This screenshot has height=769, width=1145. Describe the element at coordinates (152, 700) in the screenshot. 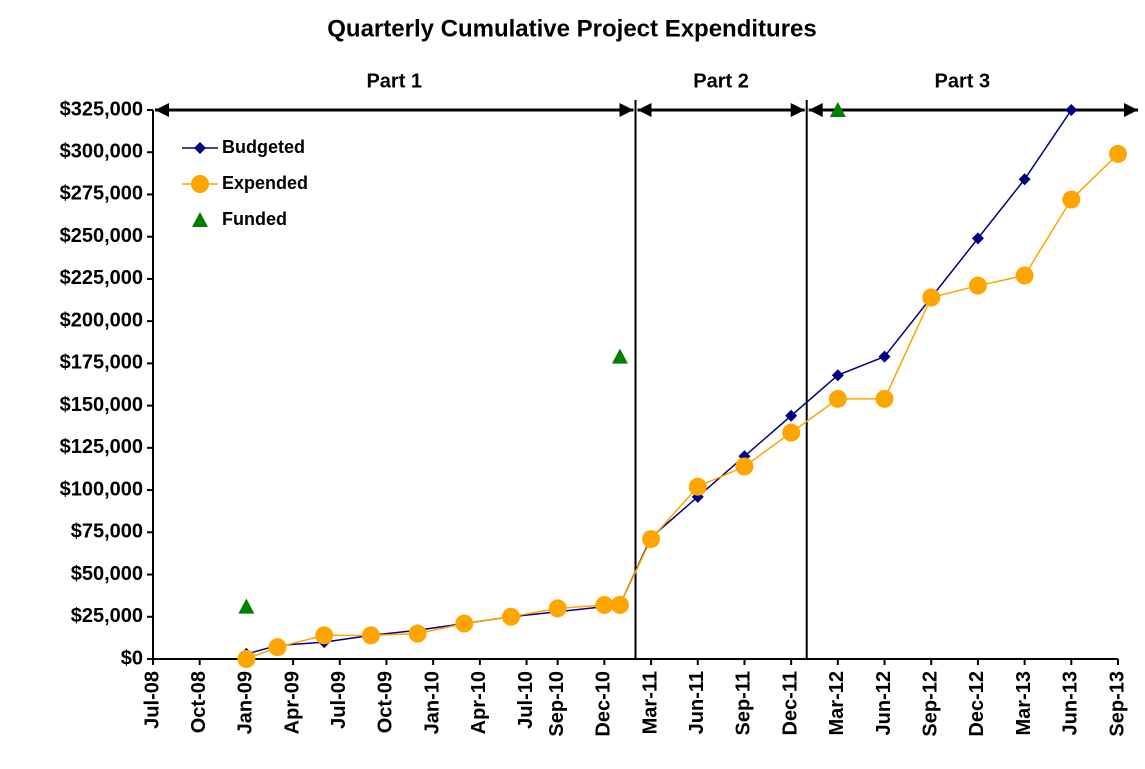

I see `x-tick-label: Jul-08` at that location.